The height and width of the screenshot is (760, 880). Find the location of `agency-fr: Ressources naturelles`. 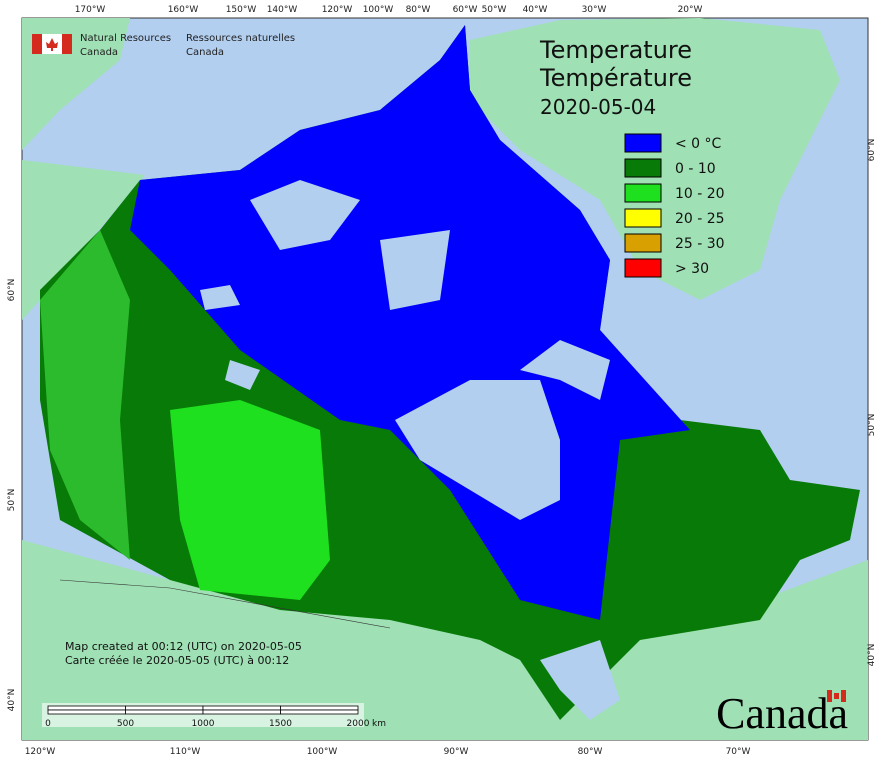

agency-fr: Ressources naturelles is located at coordinates (240, 38).